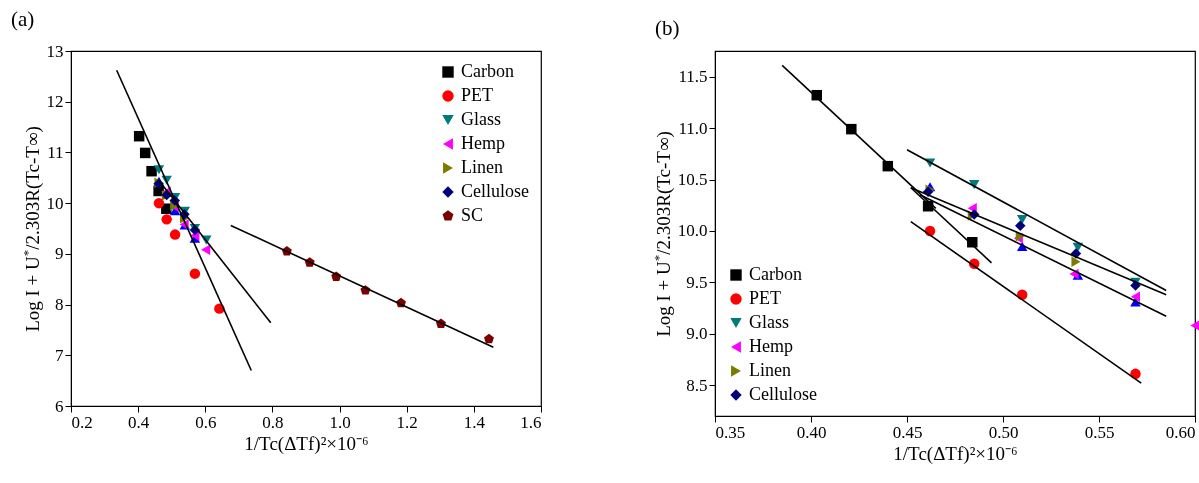  I want to click on y-tick-label: 8, so click(59, 305).